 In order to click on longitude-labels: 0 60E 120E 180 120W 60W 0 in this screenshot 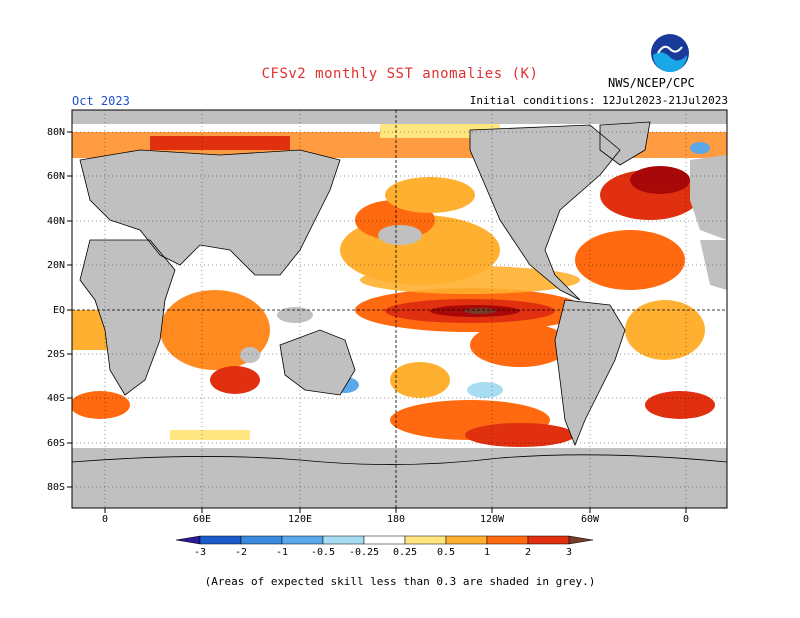, I will do `click(395, 519)`.